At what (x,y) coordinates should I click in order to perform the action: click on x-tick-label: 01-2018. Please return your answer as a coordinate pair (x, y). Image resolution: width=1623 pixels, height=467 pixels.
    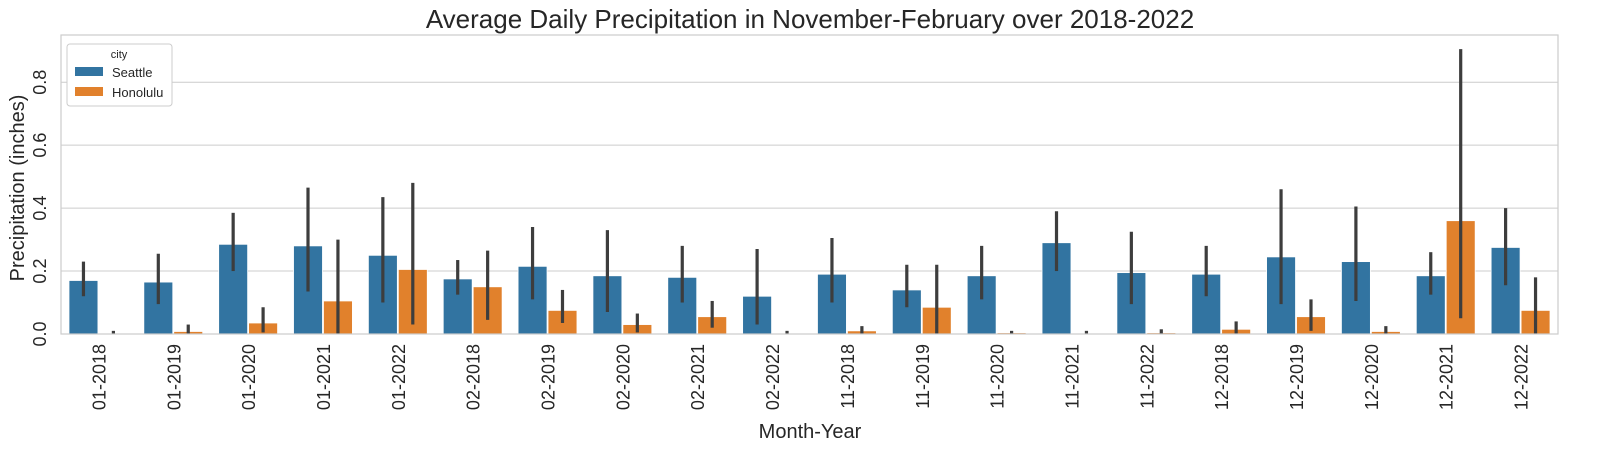
    Looking at the image, I should click on (99, 377).